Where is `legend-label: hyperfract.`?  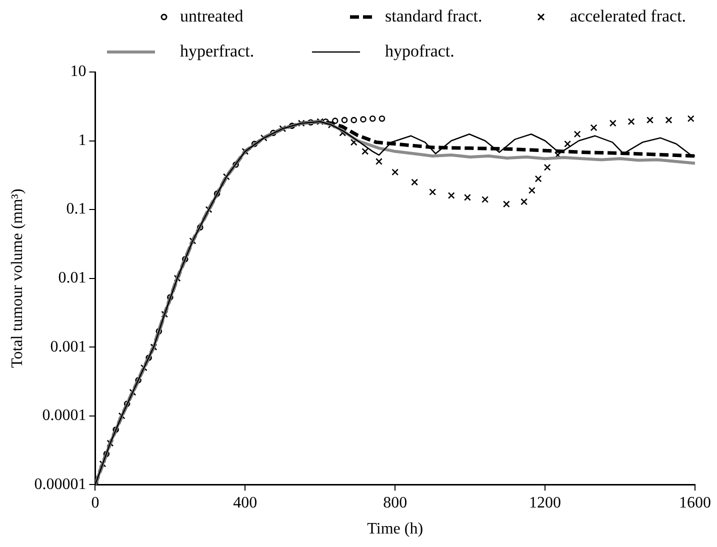 legend-label: hyperfract. is located at coordinates (217, 50).